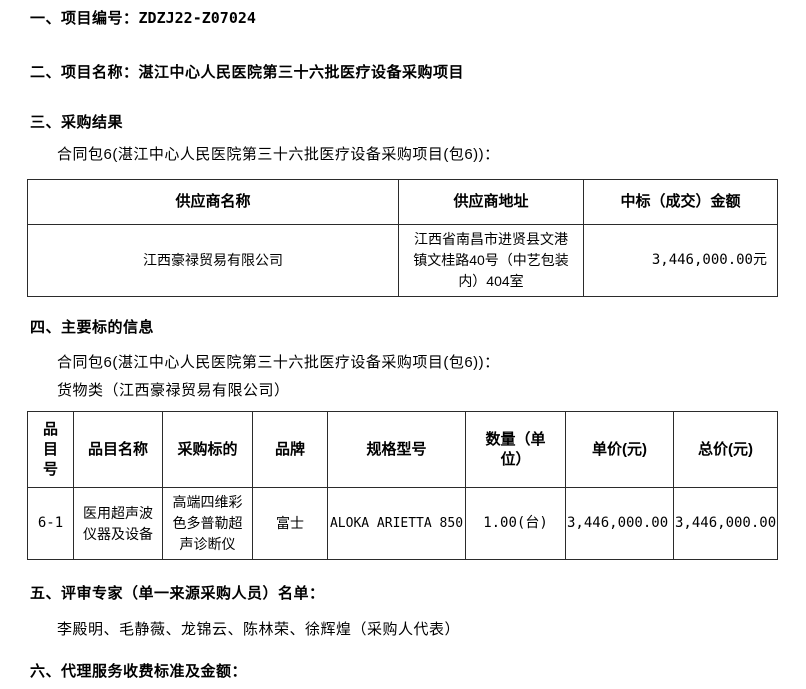  I want to click on project-name-label: 二、项目名称：, so click(84, 72).